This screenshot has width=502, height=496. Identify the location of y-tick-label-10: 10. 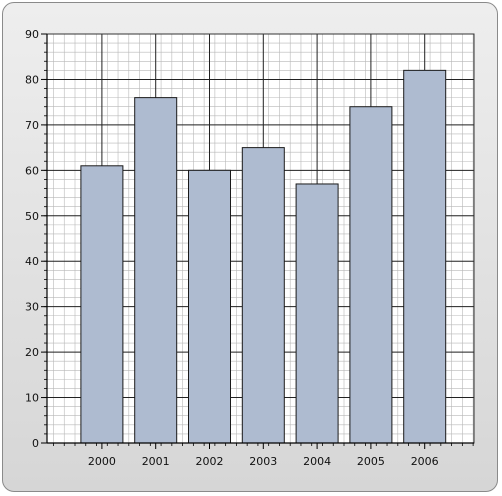
(32, 398).